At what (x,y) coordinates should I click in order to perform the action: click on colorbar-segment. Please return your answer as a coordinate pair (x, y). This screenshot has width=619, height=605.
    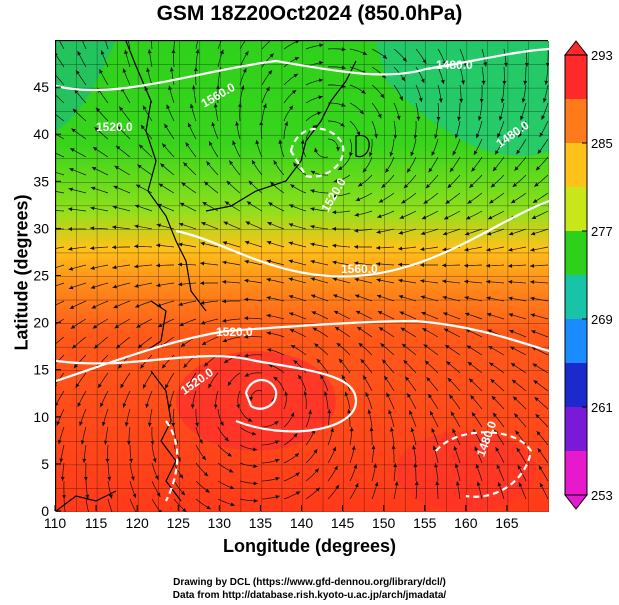
    Looking at the image, I should click on (576, 121).